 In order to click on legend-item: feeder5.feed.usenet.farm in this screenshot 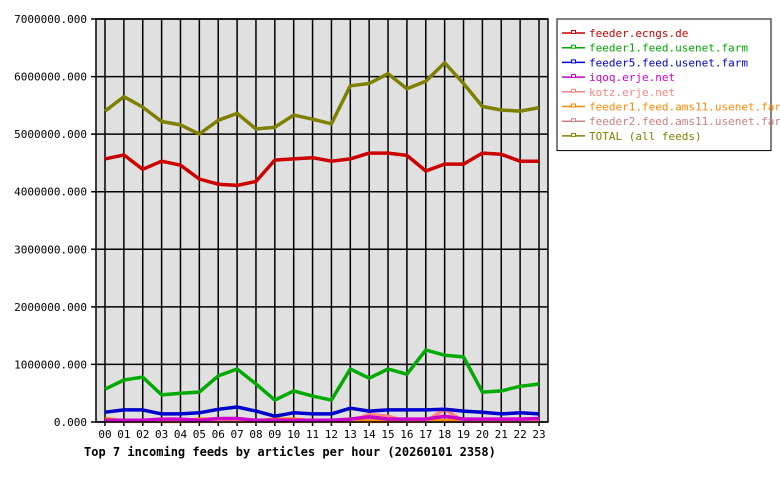, I will do `click(655, 62)`.